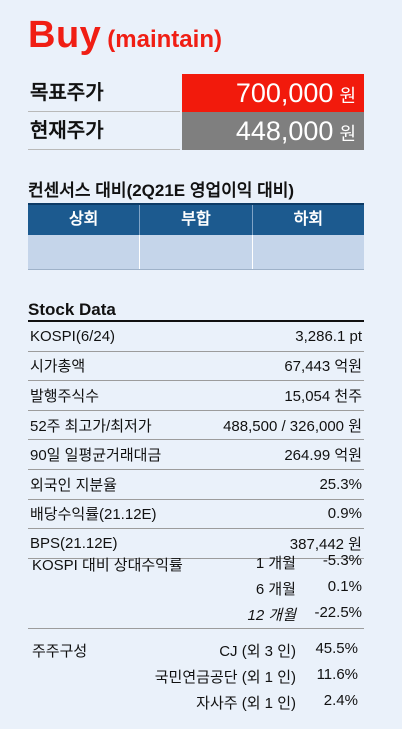 This screenshot has width=402, height=729. I want to click on relative-return-row: 6 개월 0.1%, so click(196, 591).